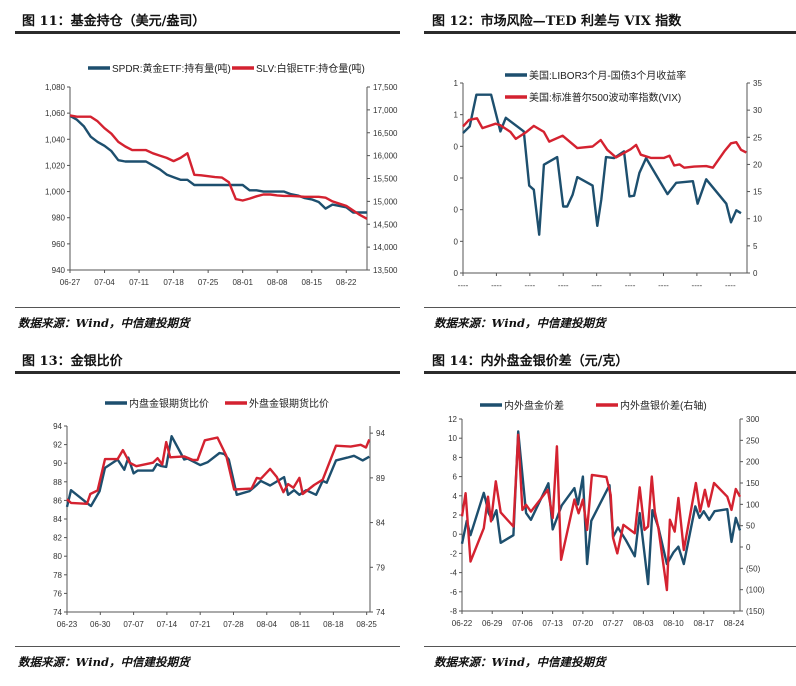  What do you see at coordinates (346, 282) in the screenshot?
I see `c1-x-tick-label: 08-22` at bounding box center [346, 282].